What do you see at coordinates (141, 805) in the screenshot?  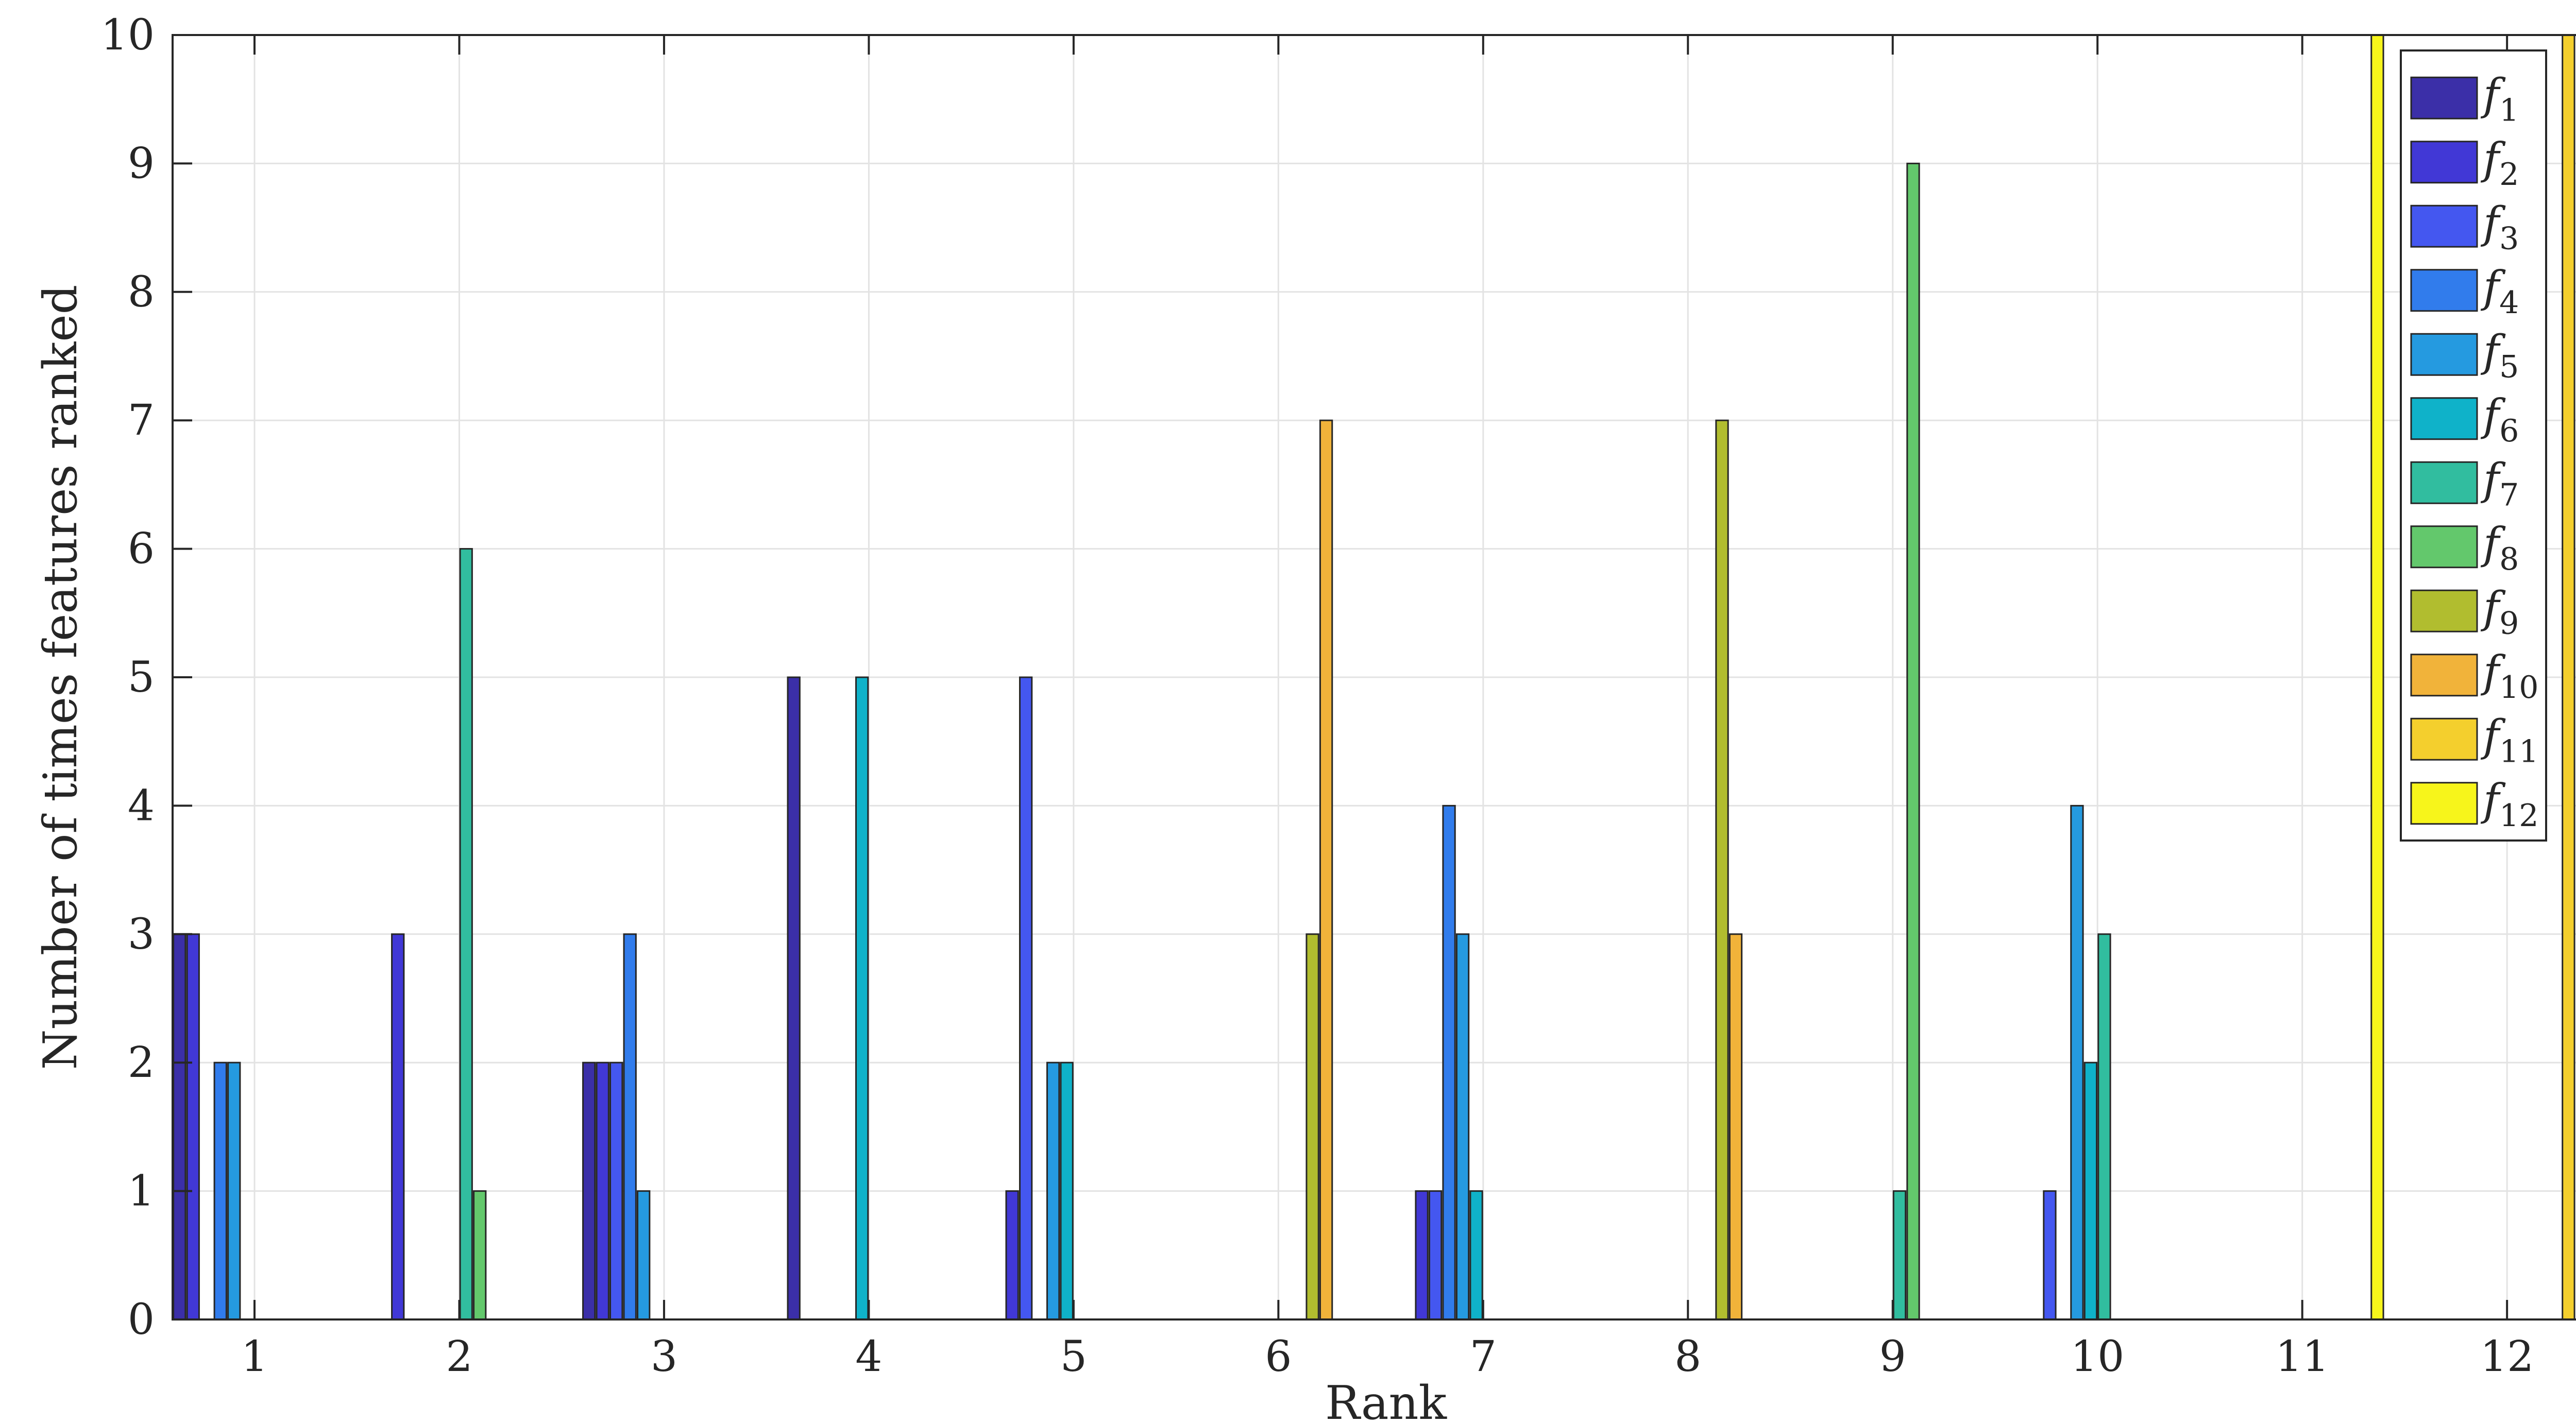 I see `y-tick-label: 4` at bounding box center [141, 805].